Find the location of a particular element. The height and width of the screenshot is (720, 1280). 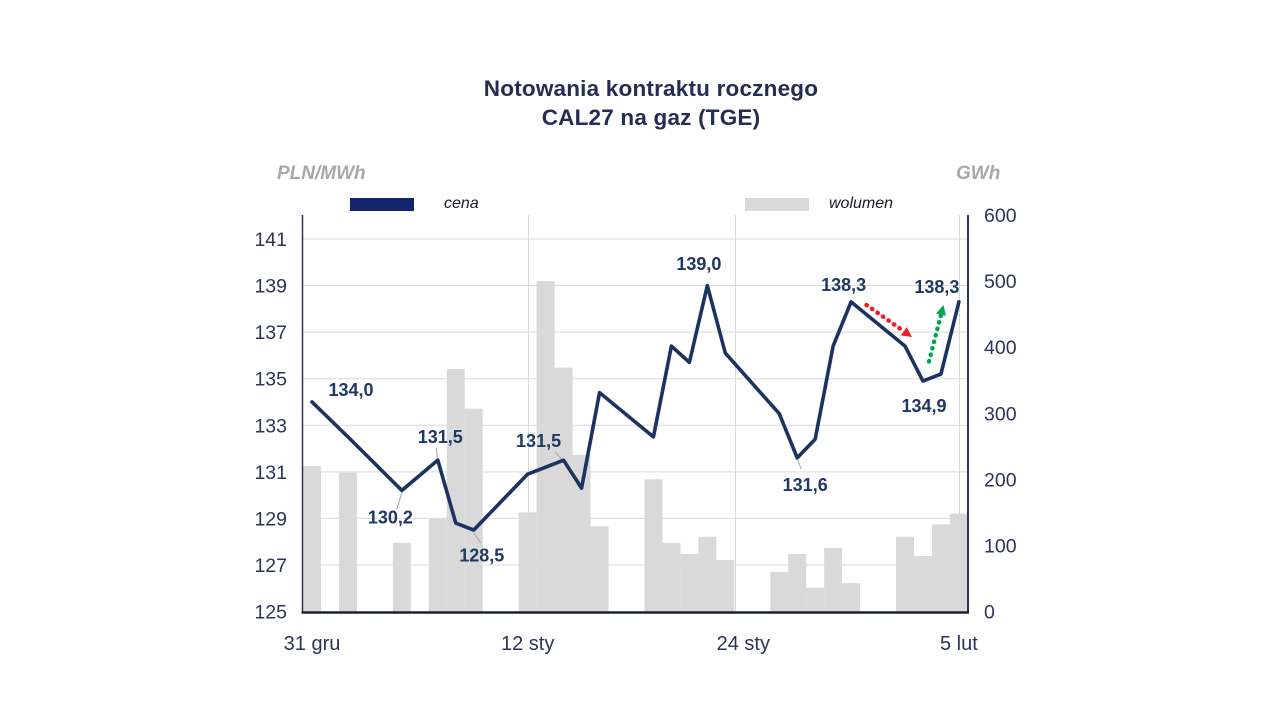

left-axis-tick-label: 133 is located at coordinates (270, 426).